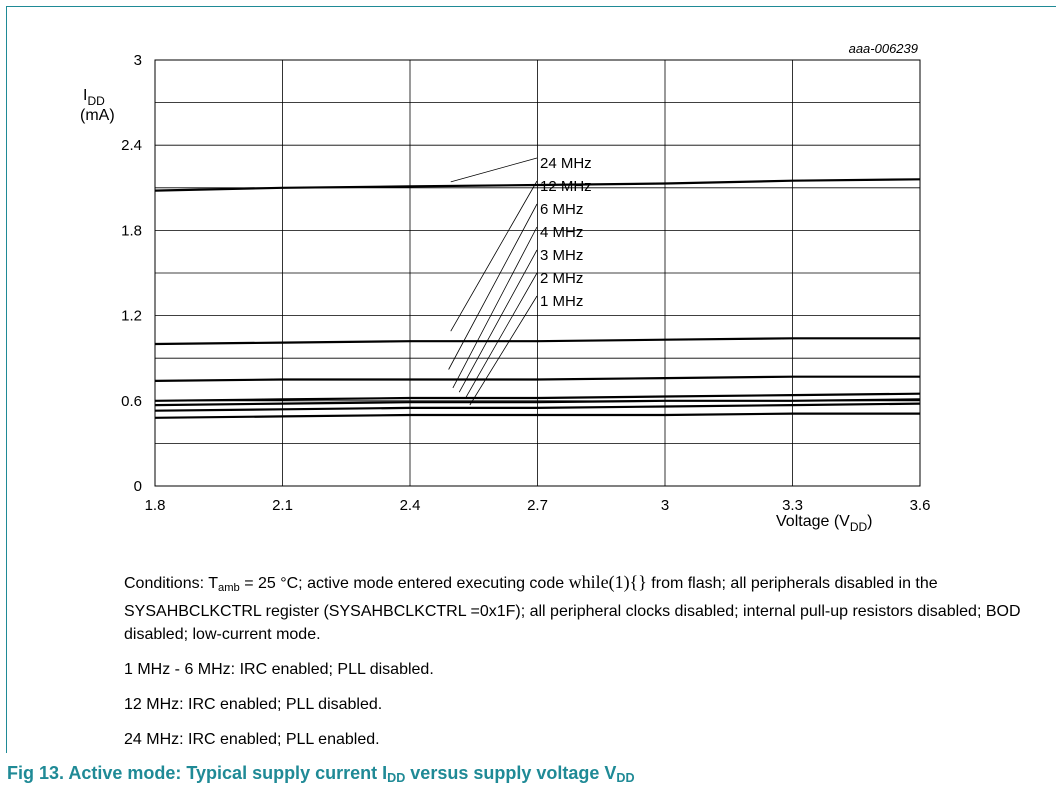 The width and height of the screenshot is (1064, 798). Describe the element at coordinates (94, 97) in the screenshot. I see `y-axis-label: IDD` at that location.